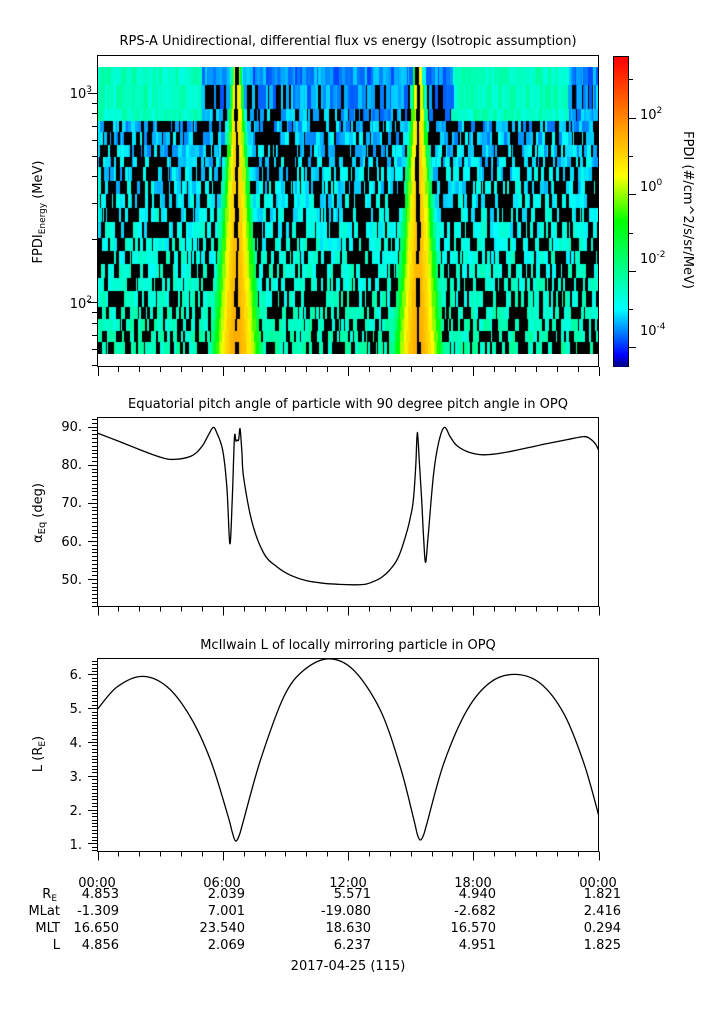  What do you see at coordinates (474, 928) in the screenshot?
I see `row-value: 16.570` at bounding box center [474, 928].